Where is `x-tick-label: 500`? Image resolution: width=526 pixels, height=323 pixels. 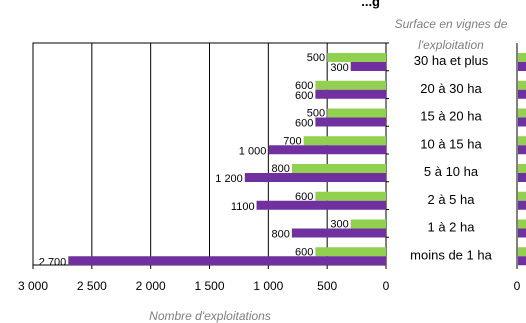
x-tick-label: 500 is located at coordinates (327, 286).